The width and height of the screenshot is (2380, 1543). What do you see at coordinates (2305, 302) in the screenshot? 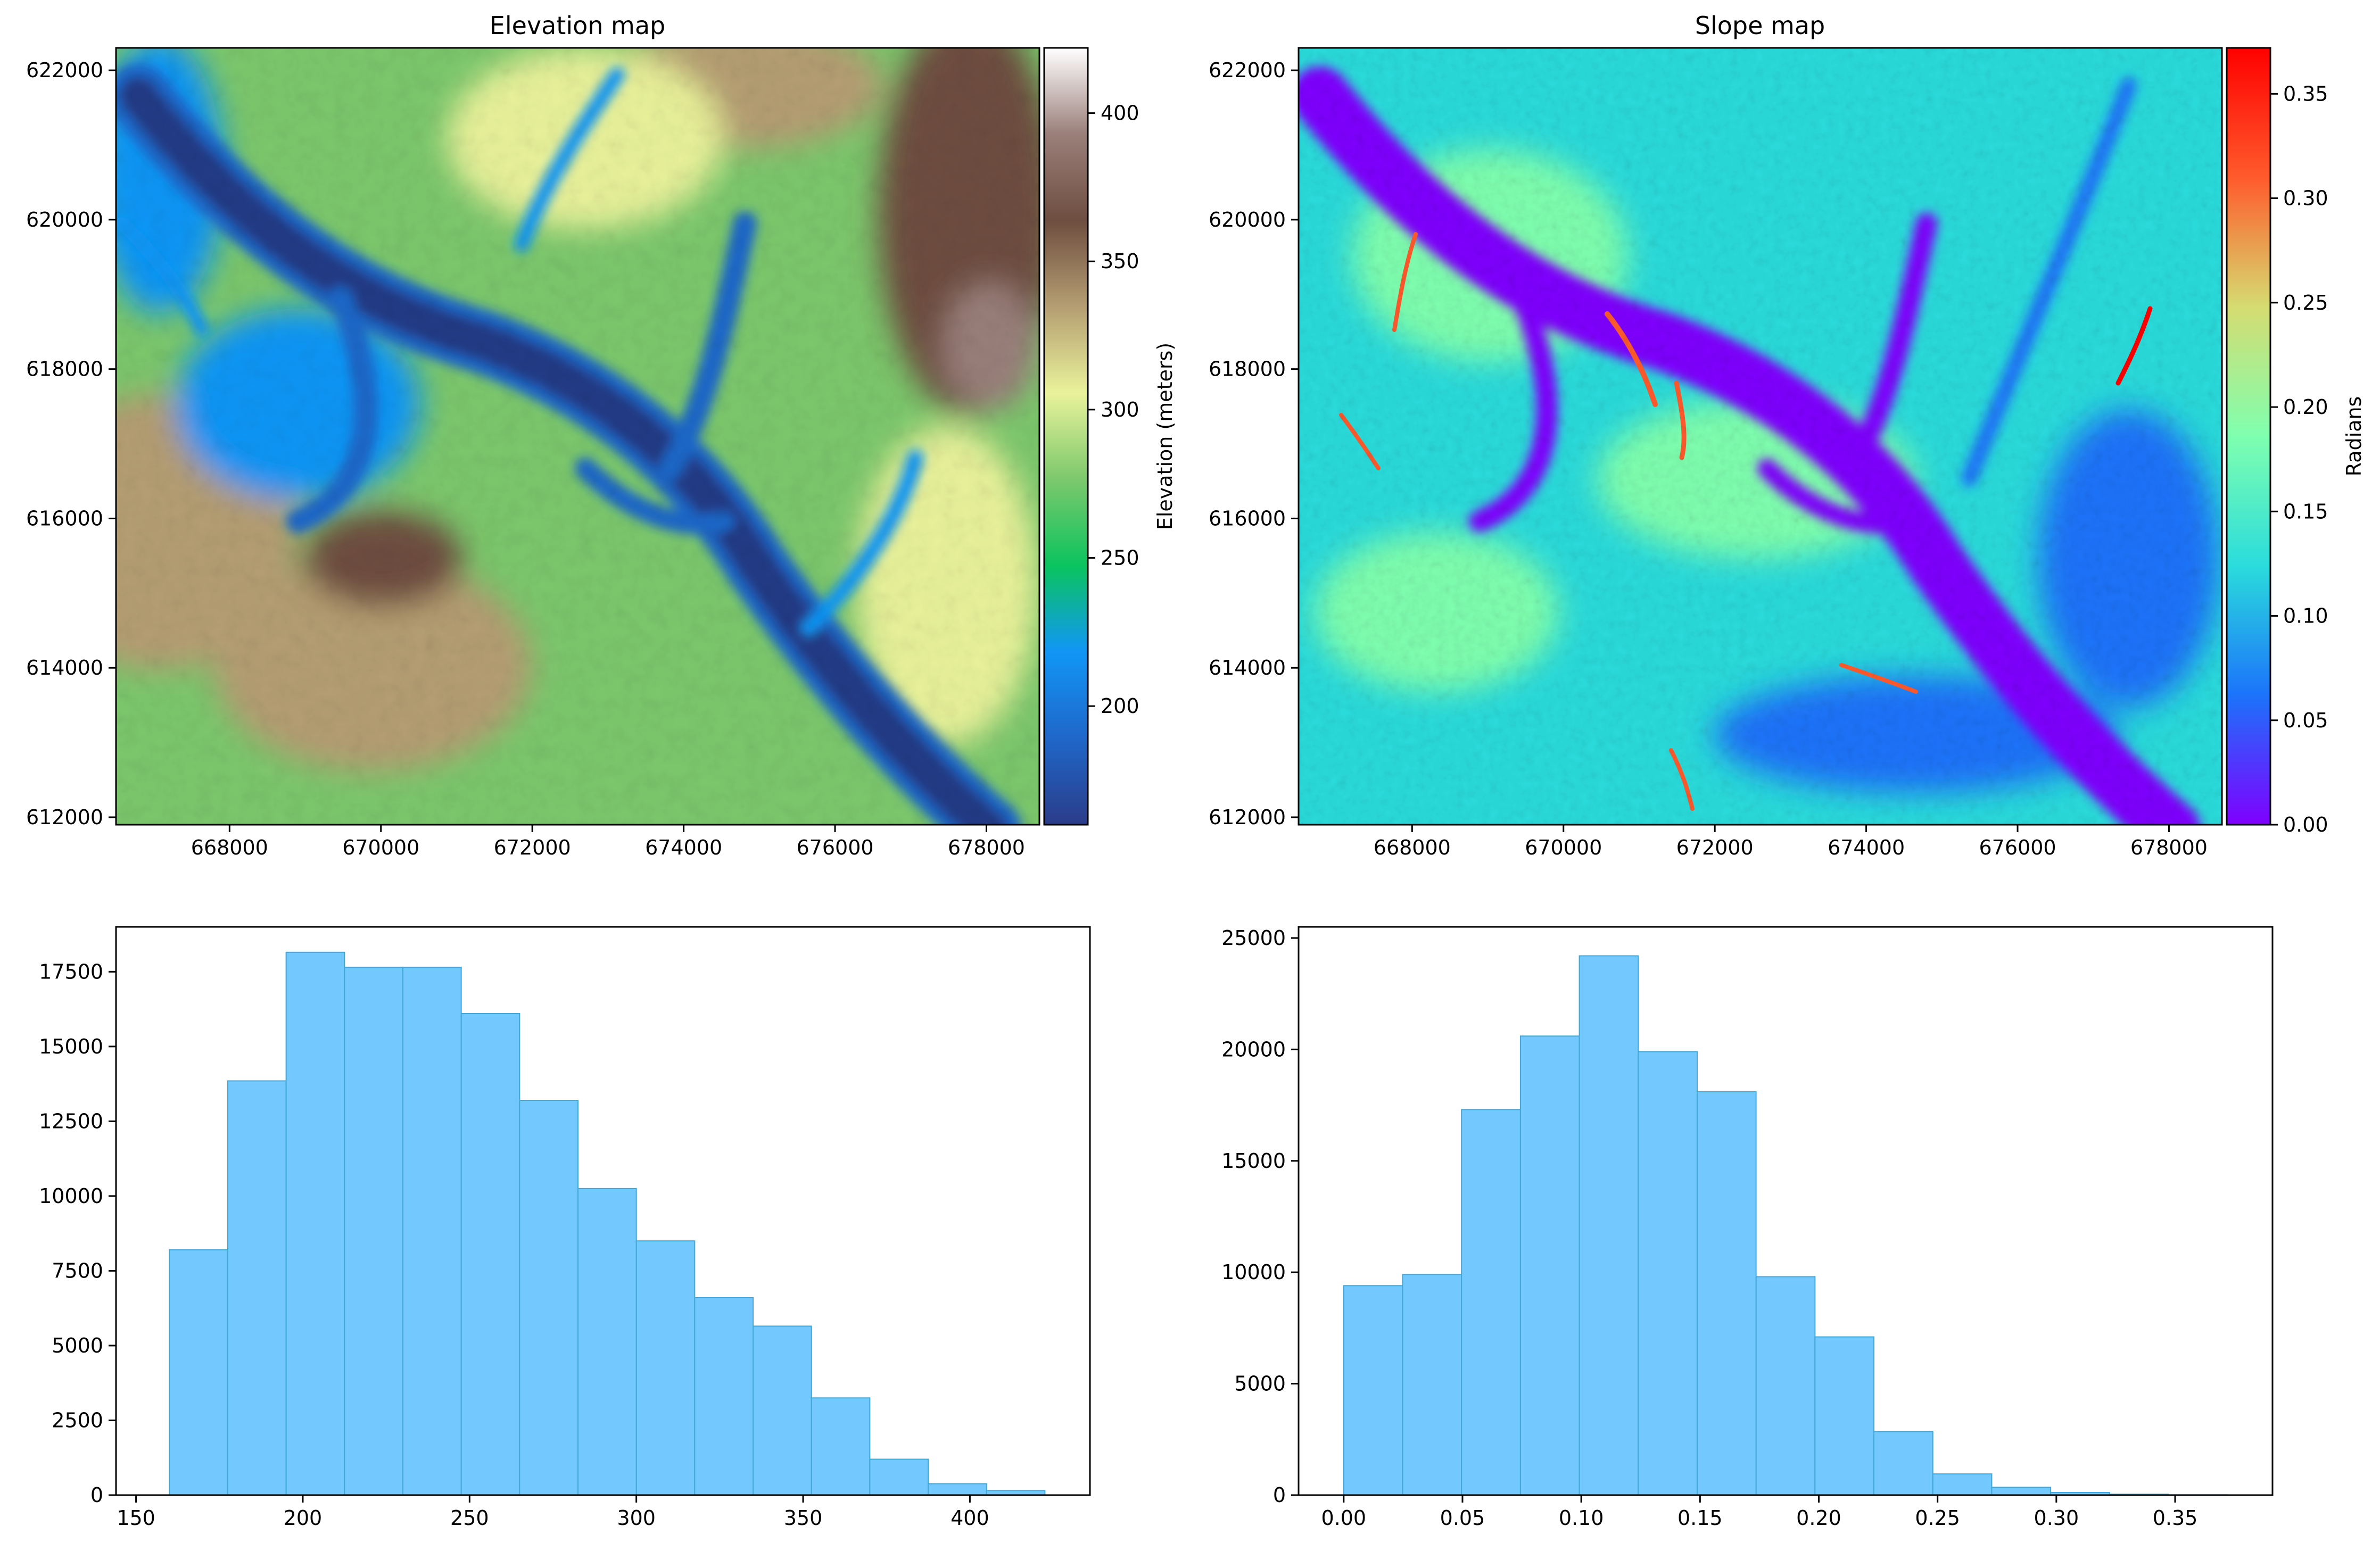
I see `colorbar-tick-label: 0.25` at bounding box center [2305, 302].